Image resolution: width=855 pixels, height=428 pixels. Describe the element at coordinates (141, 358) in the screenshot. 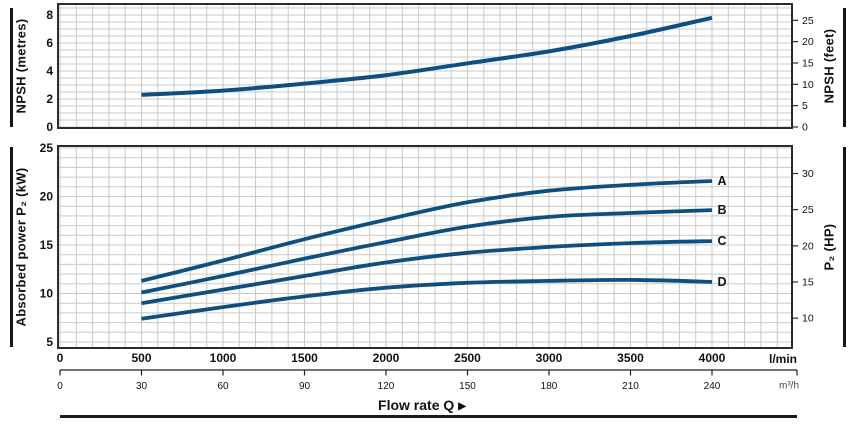

I see `lmin-tick-label: 500` at that location.